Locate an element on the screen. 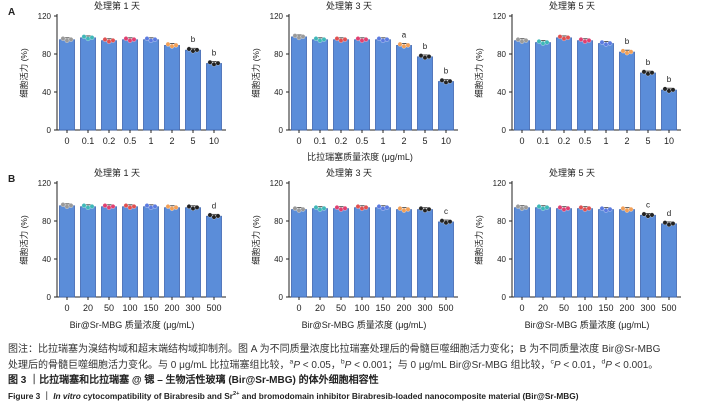  panel-label-b: B is located at coordinates (11, 179).